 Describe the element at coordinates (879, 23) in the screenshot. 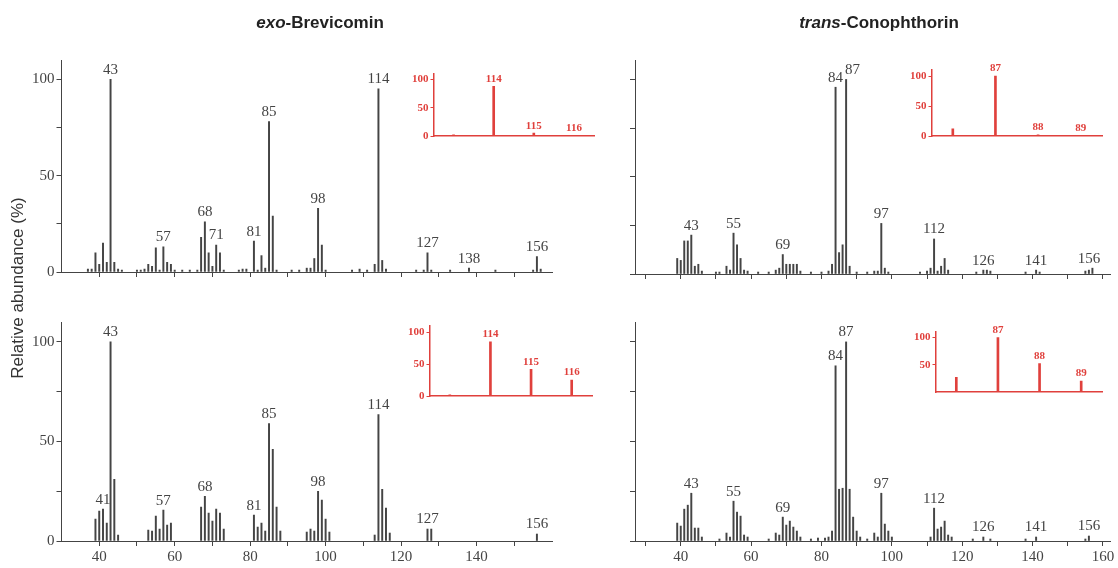

I see `chart-title: trans-Conophthorin` at that location.